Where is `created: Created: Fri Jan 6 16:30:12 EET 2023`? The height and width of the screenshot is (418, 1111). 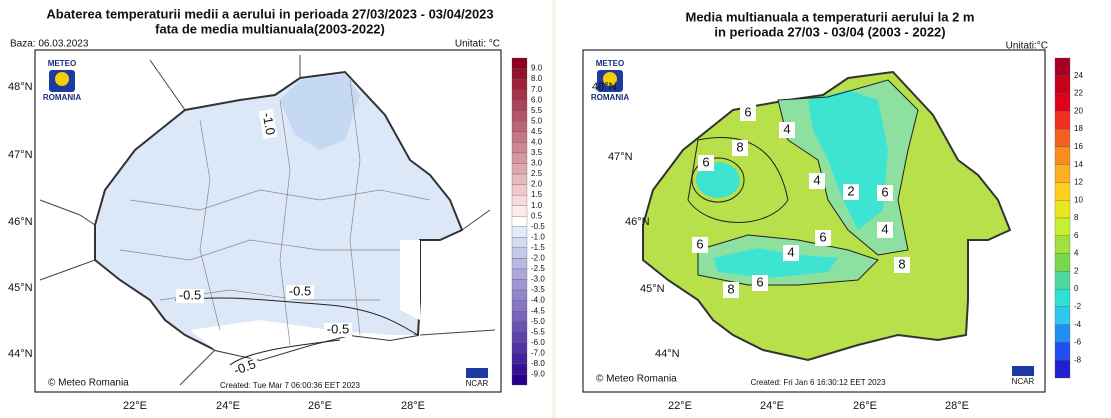
created: Created: Fri Jan 6 16:30:12 EET 2023 is located at coordinates (818, 382).